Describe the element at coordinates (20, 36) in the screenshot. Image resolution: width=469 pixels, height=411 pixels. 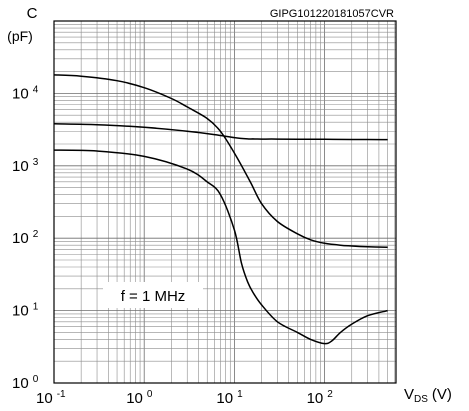
I see `y-axis-unit: (pF)` at that location.